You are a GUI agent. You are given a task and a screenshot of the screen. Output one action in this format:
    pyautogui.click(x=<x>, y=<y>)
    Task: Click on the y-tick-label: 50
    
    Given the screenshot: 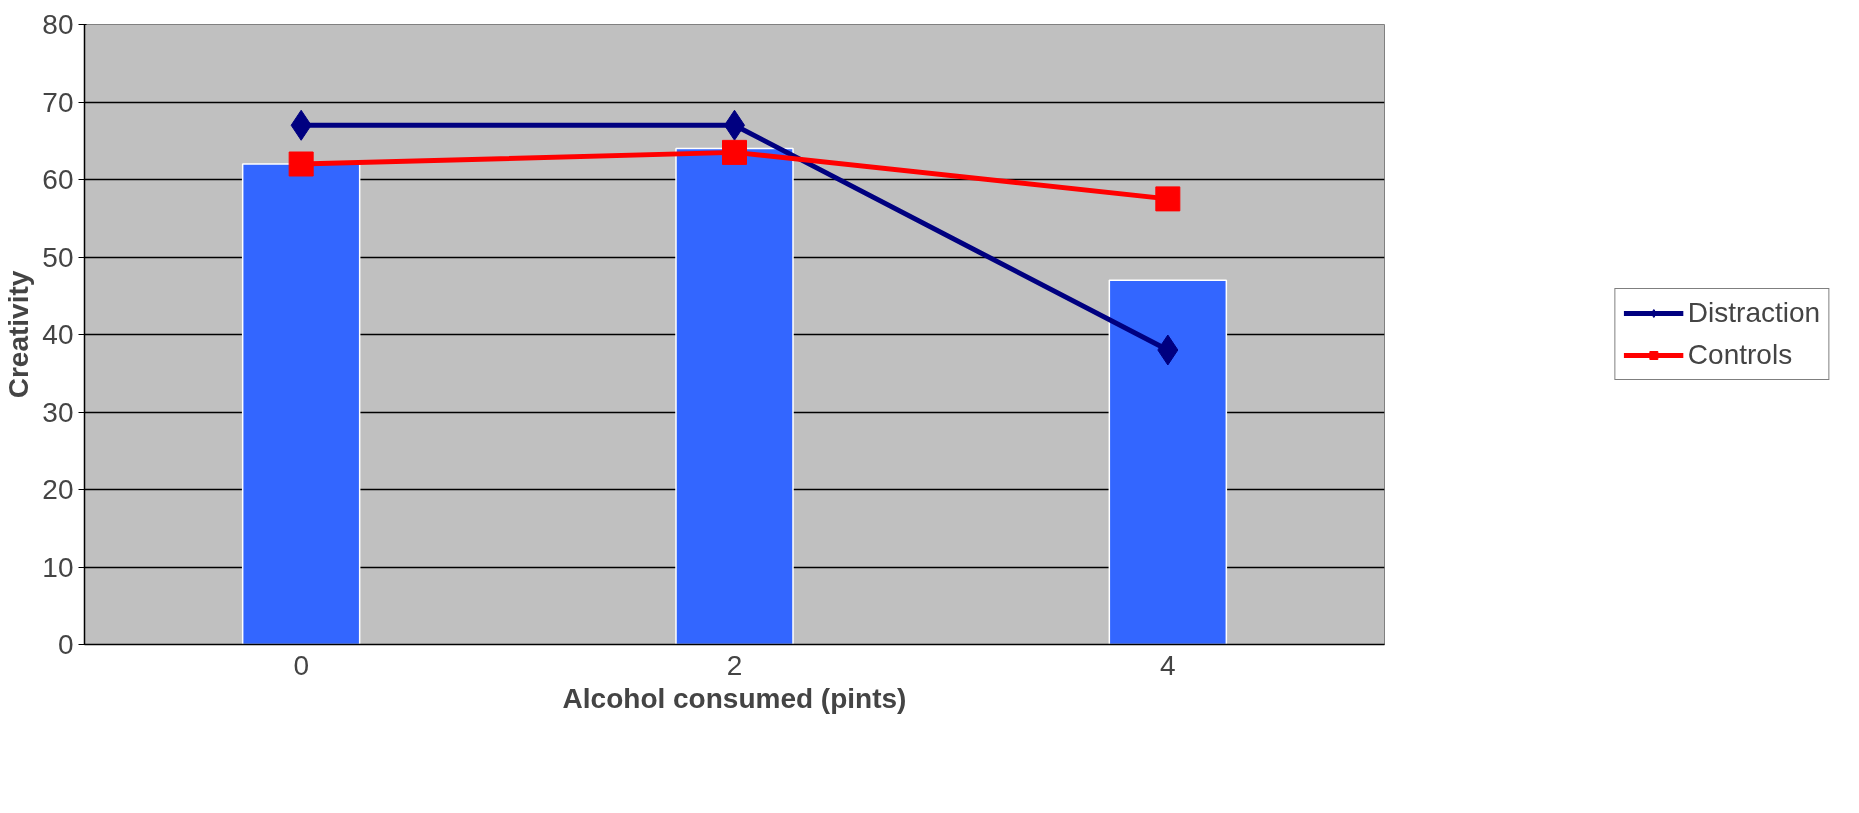 What is the action you would take?
    pyautogui.click(x=58, y=257)
    